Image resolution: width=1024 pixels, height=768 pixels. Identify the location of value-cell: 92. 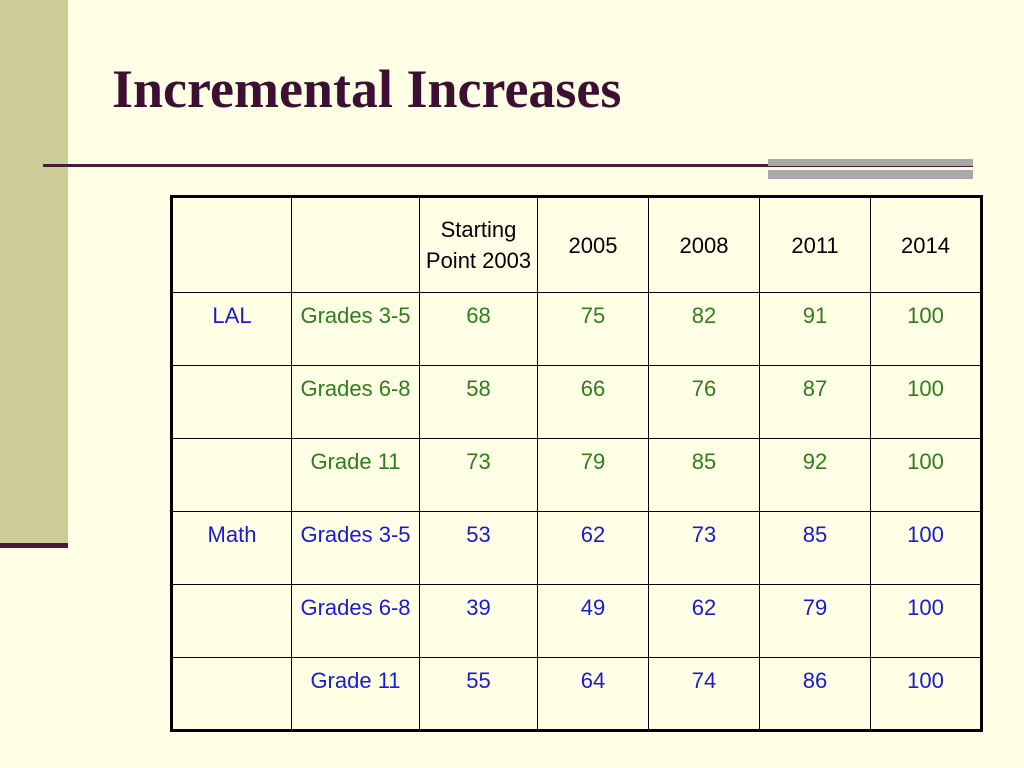
(815, 475).